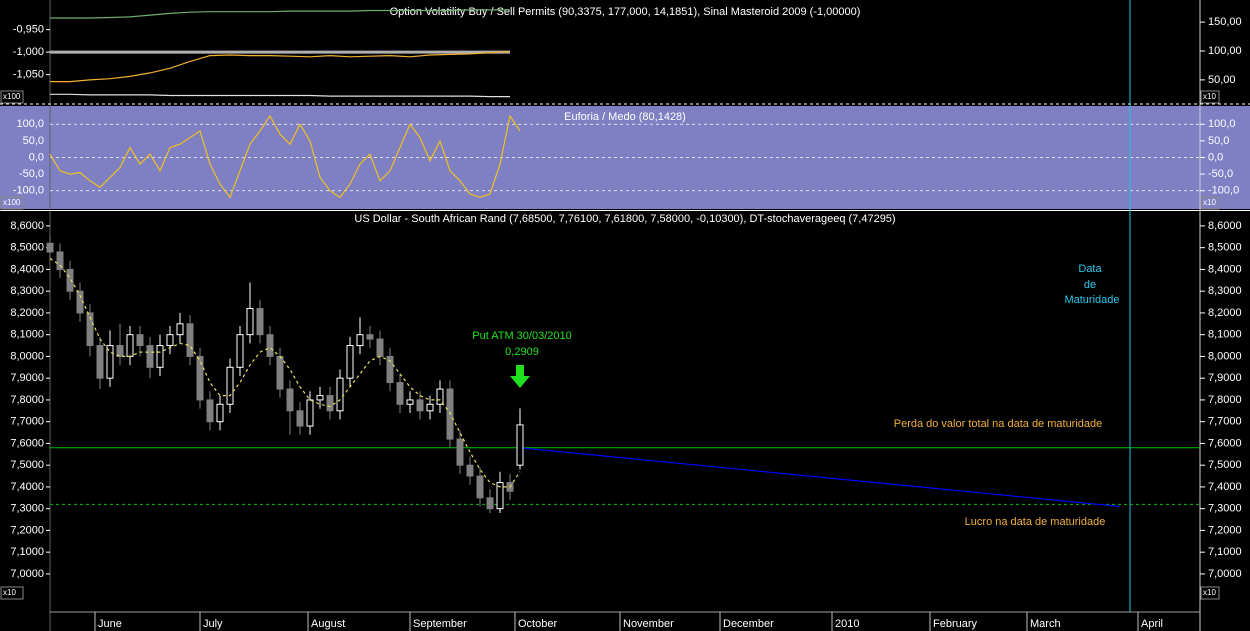 The width and height of the screenshot is (1250, 631). Describe the element at coordinates (27, 291) in the screenshot. I see `y-tick-label: 8,3000` at that location.